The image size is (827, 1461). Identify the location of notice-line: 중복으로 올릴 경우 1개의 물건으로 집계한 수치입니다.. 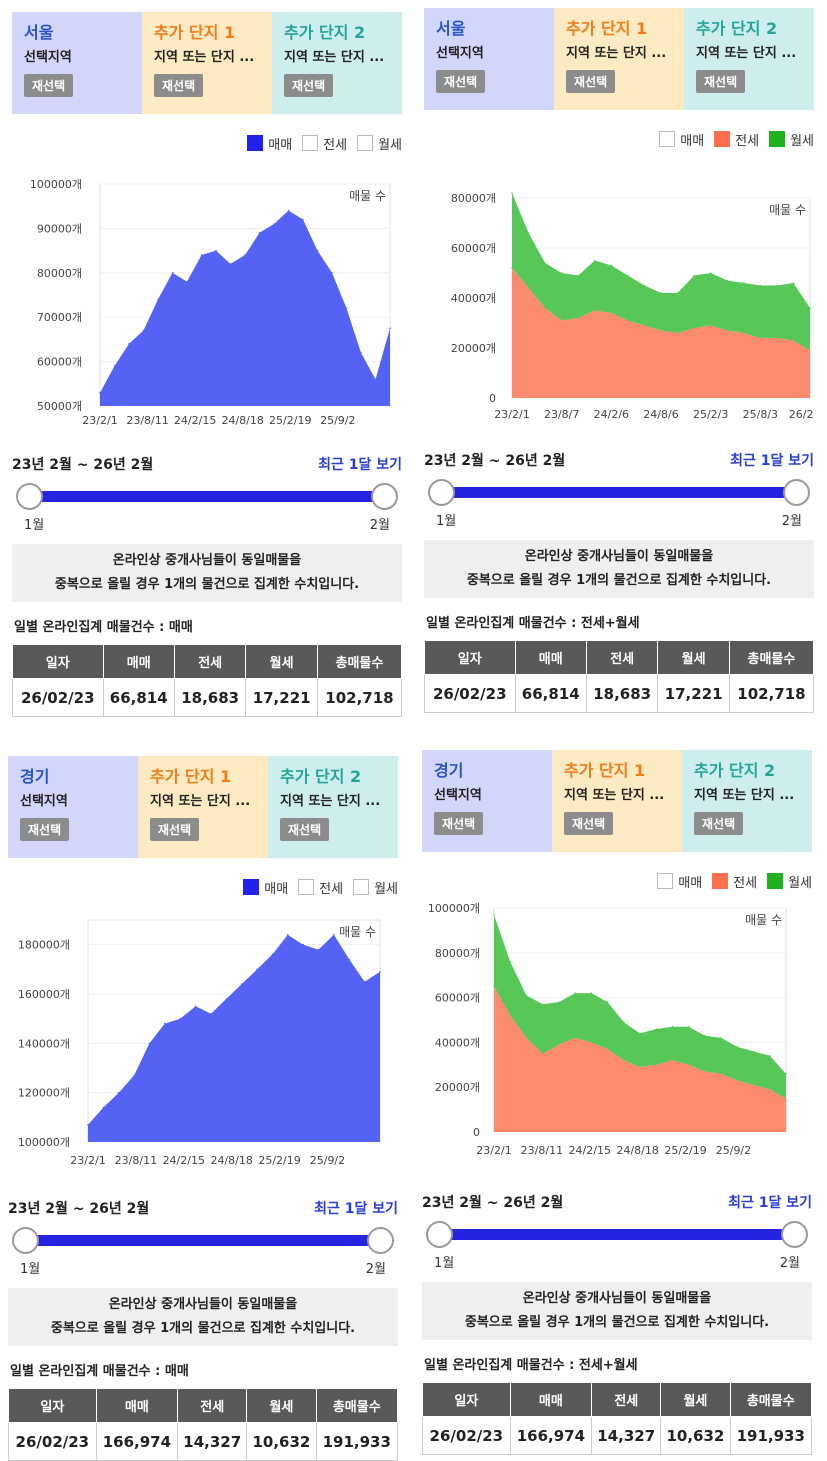
(207, 584).